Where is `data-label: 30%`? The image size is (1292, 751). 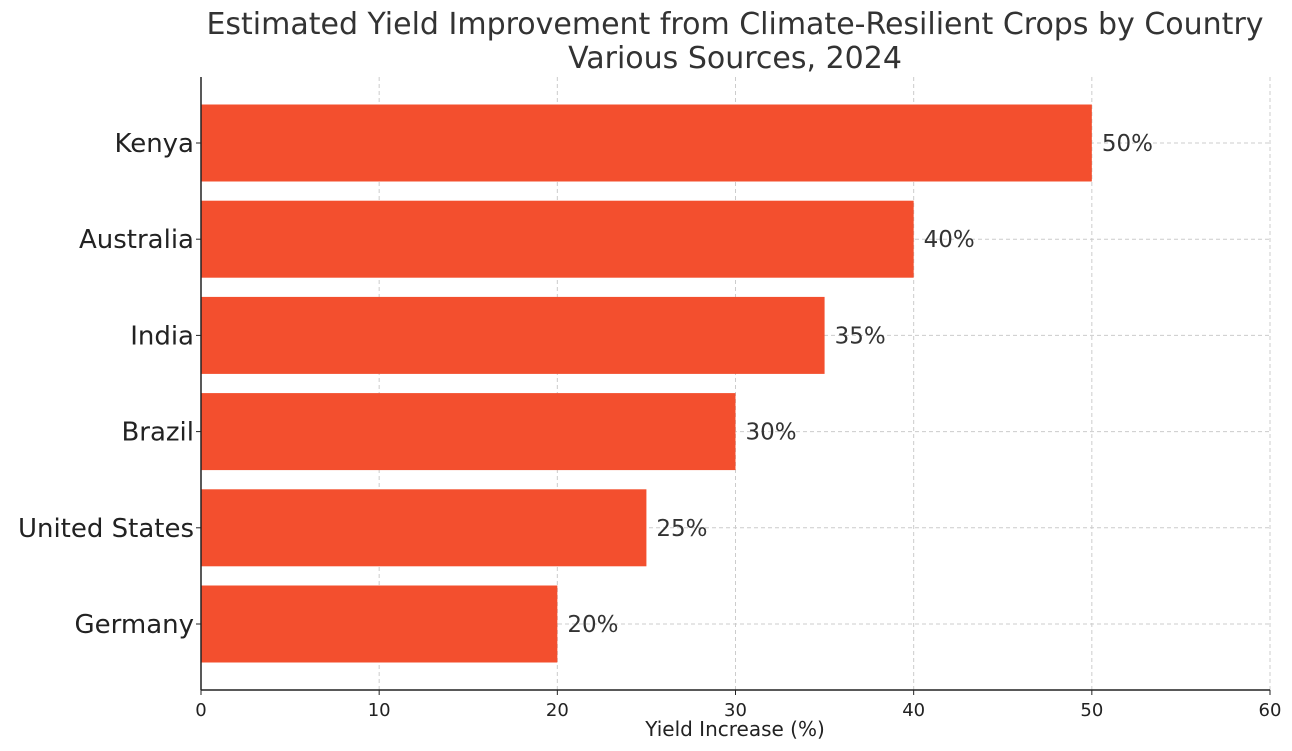
data-label: 30% is located at coordinates (771, 433).